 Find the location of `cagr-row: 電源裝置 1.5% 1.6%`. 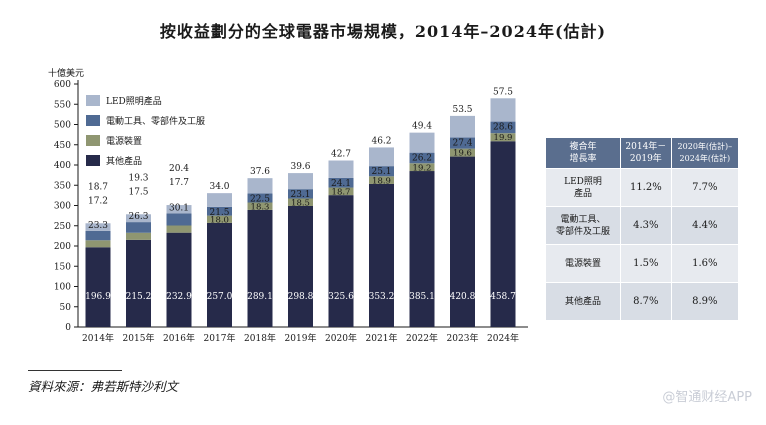

cagr-row: 電源裝置 1.5% 1.6% is located at coordinates (642, 263).